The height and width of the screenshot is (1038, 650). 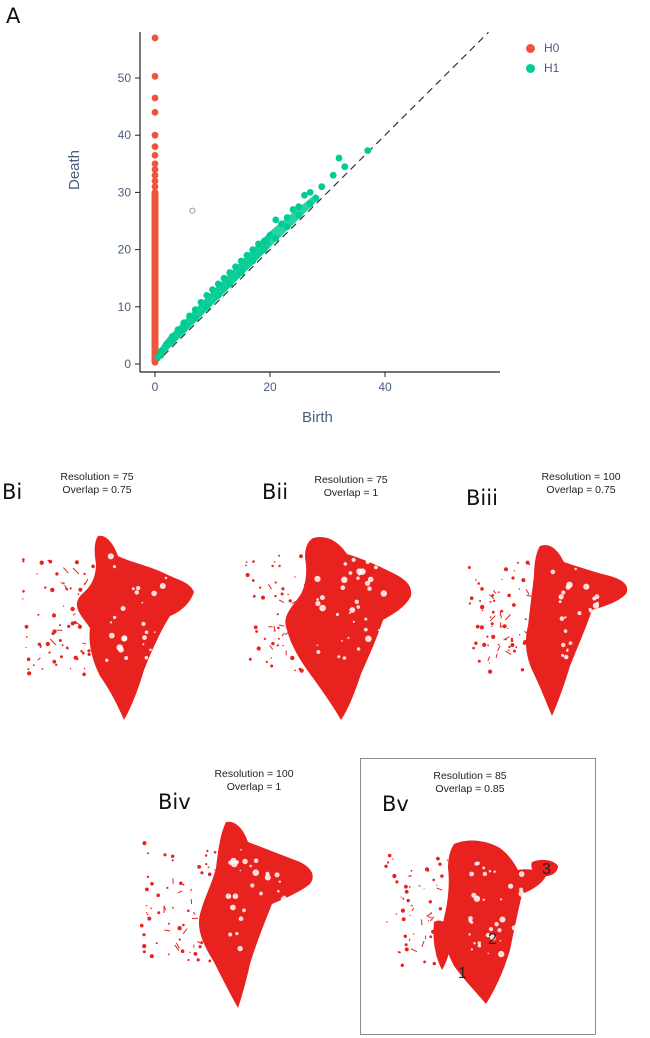 I want to click on panel-bi-title: Resolution = 75 Overlap = 0.75, so click(x=97, y=484).